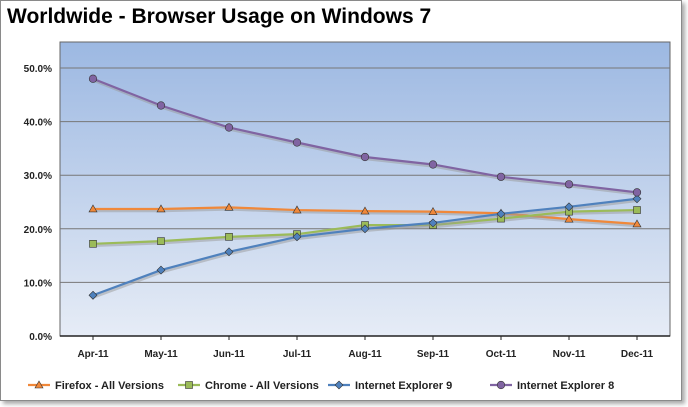 This screenshot has width=688, height=407. Describe the element at coordinates (569, 354) in the screenshot. I see `x-tick-label: Nov-11` at that location.